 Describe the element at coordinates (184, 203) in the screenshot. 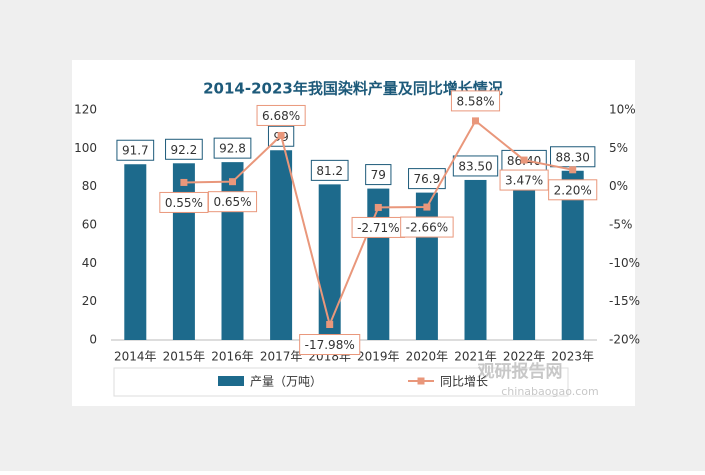

I see `line-label: 0.55%` at that location.